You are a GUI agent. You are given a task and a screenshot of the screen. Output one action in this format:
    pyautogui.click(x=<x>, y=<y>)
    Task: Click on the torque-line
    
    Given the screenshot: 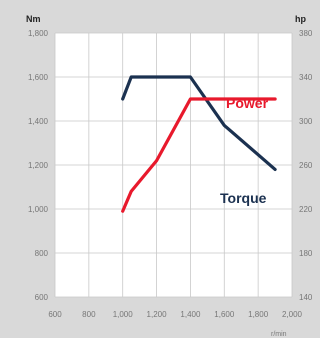 What is the action you would take?
    pyautogui.click(x=199, y=123)
    